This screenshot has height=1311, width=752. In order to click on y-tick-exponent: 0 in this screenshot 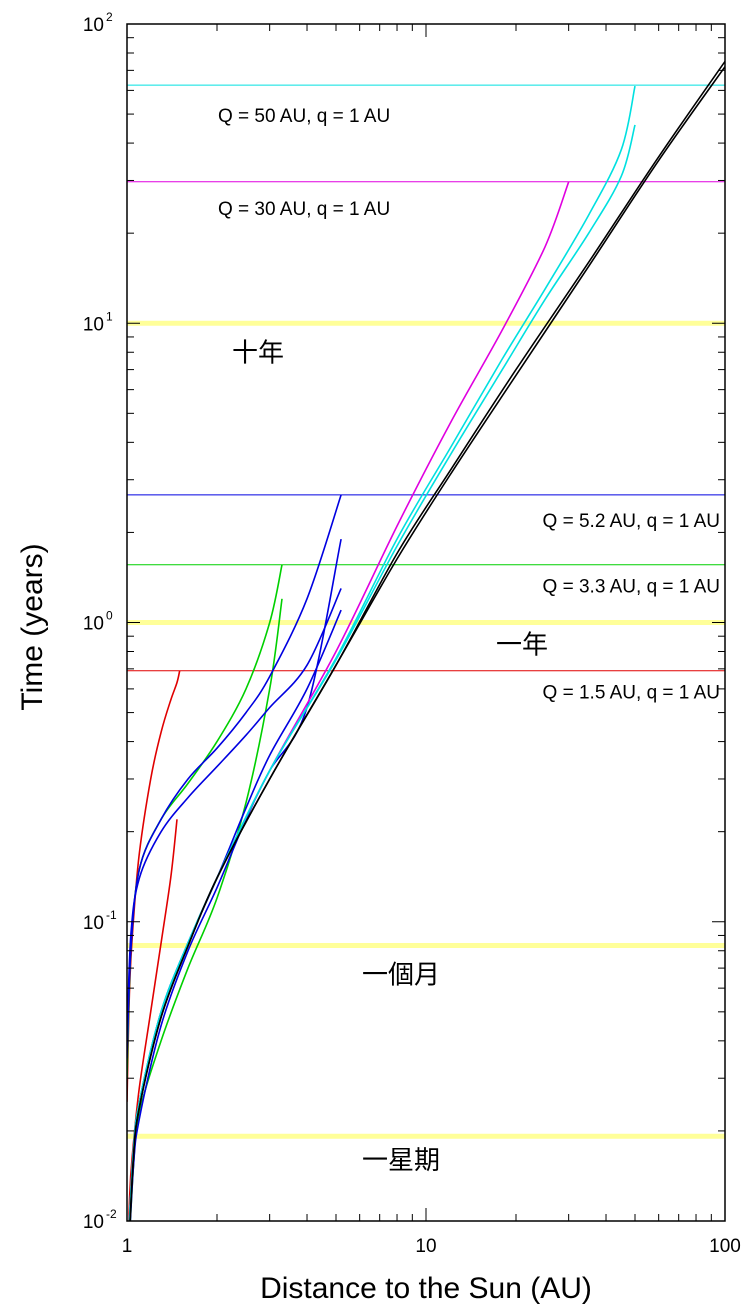, I will do `click(109, 616)`.